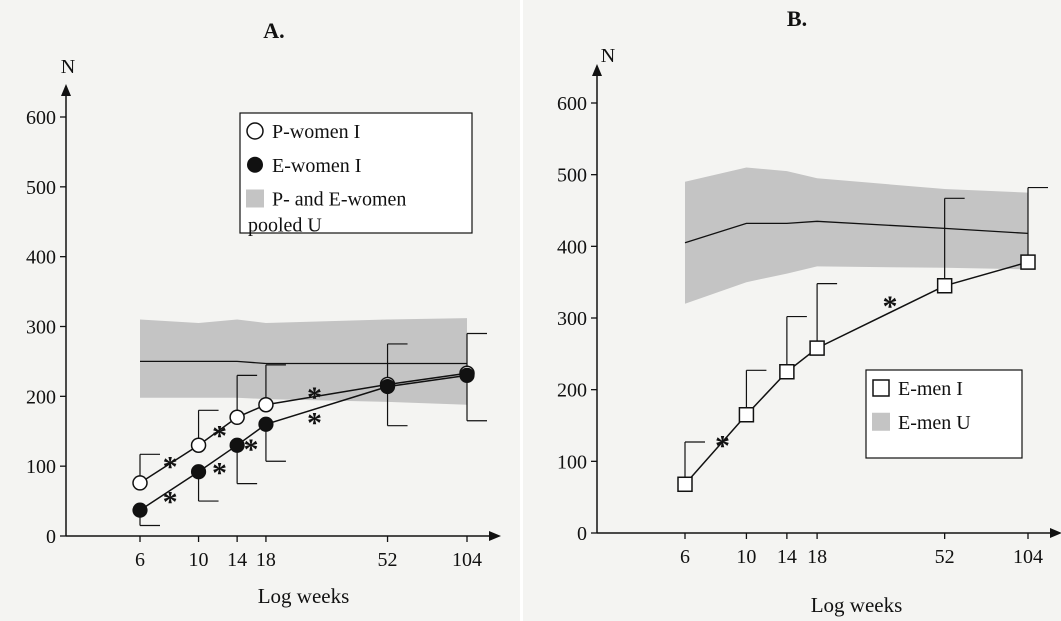  I want to click on chart-title: A., so click(273, 30).